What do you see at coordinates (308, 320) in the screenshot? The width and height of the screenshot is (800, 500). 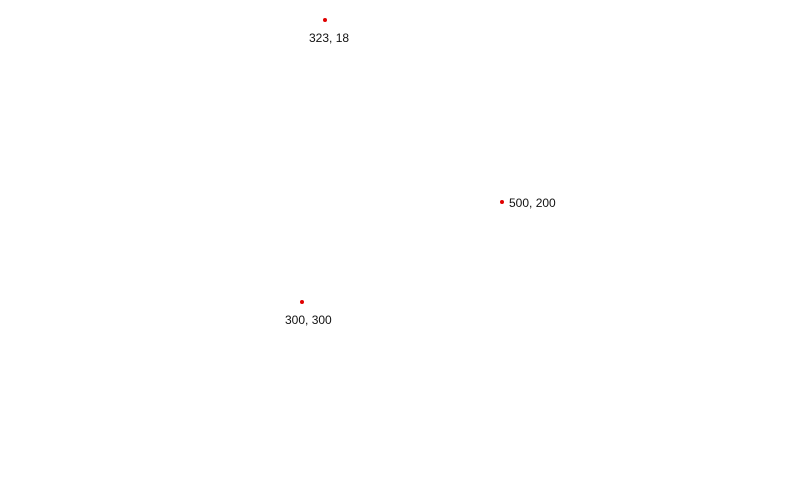 I see `marker-label: 300, 300` at bounding box center [308, 320].